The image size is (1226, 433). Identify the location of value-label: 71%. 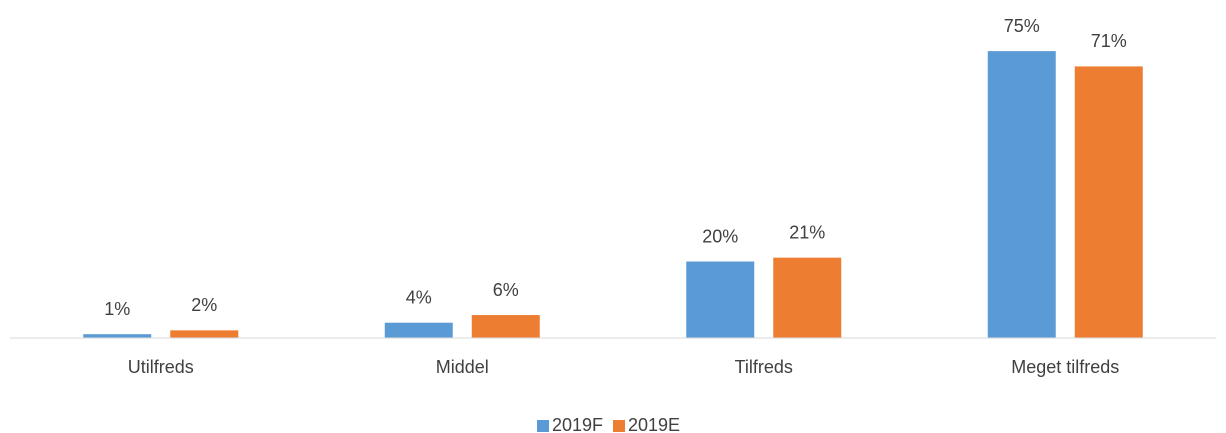
(1109, 41).